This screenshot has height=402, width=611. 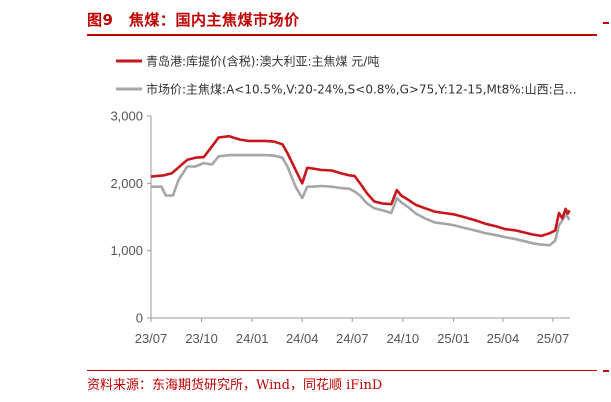 What do you see at coordinates (126, 183) in the screenshot?
I see `y-tick-label: 2,000` at bounding box center [126, 183].